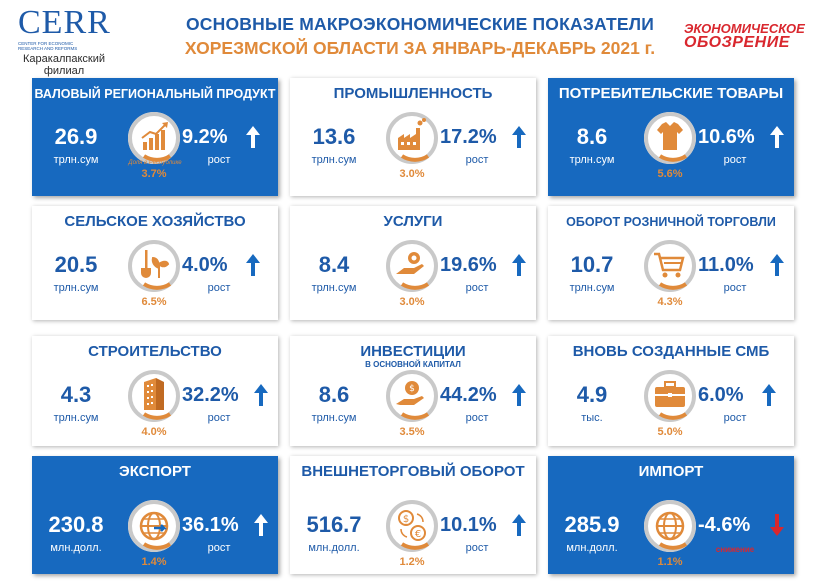 This screenshot has width=825, height=584. Describe the element at coordinates (412, 562) in the screenshot. I see `card-share: 1.2%` at that location.